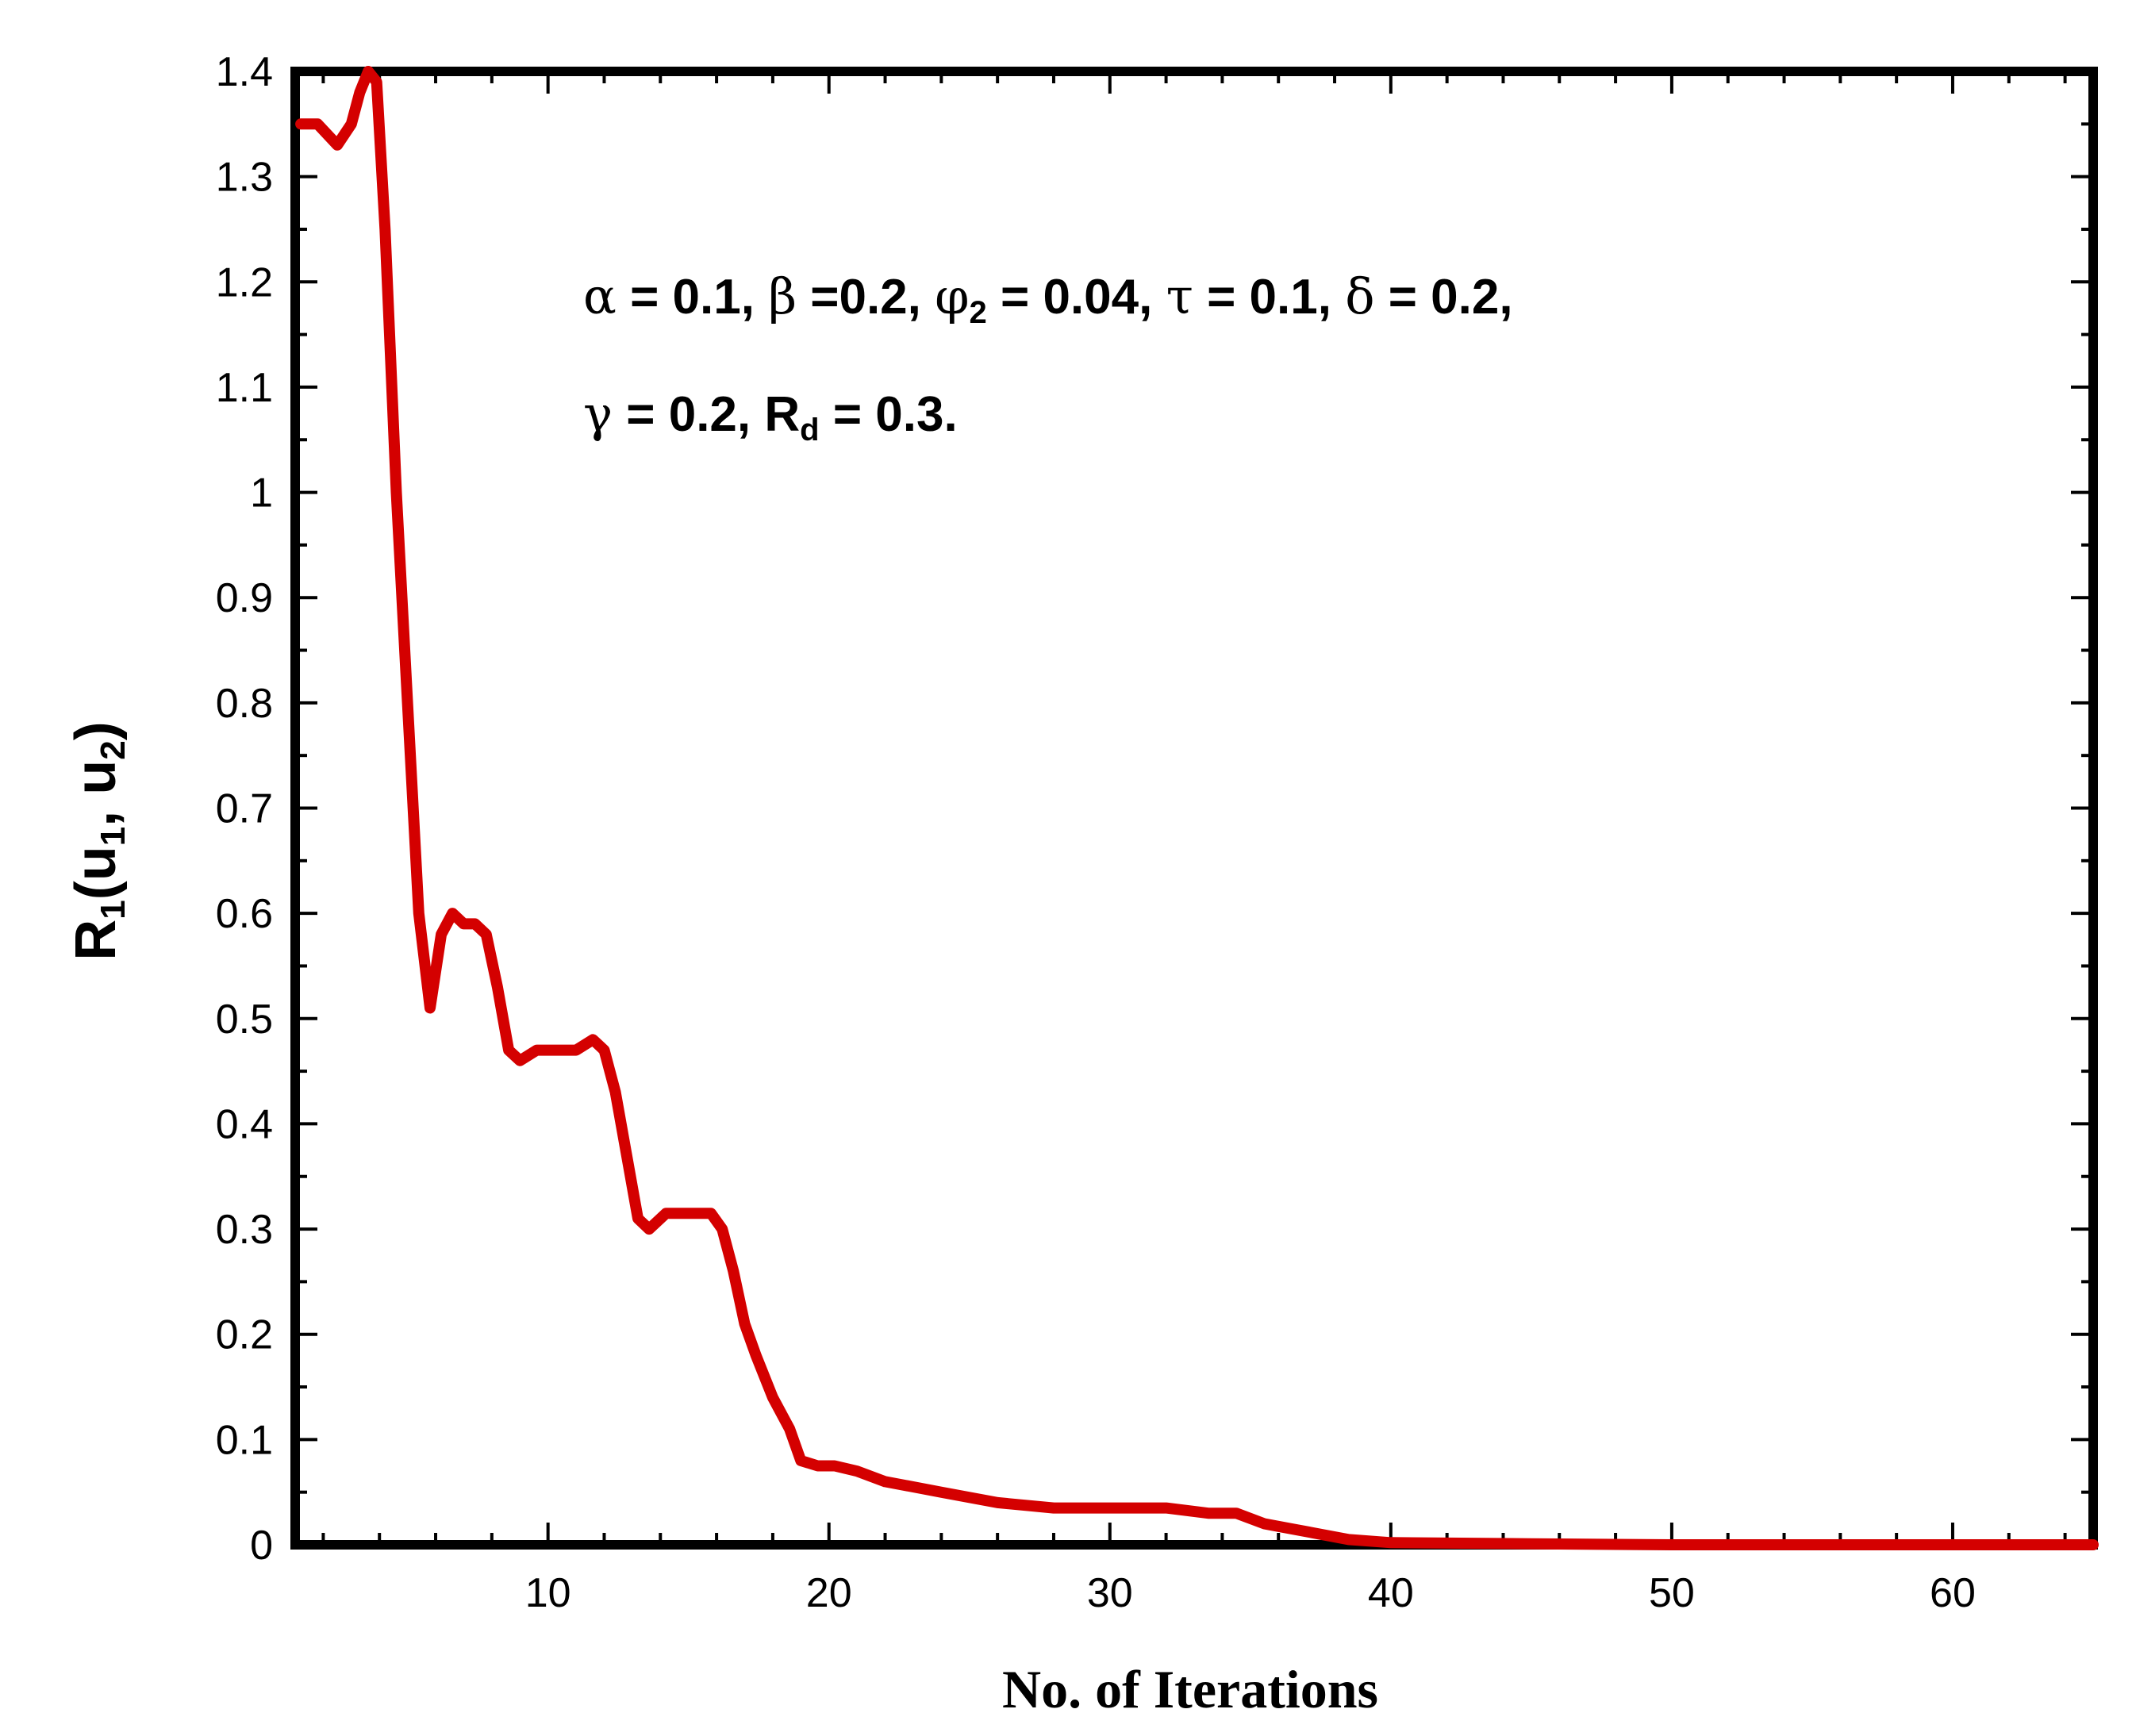 This screenshot has height=1736, width=2136. I want to click on y-tick-label: 0.2, so click(244, 1335).